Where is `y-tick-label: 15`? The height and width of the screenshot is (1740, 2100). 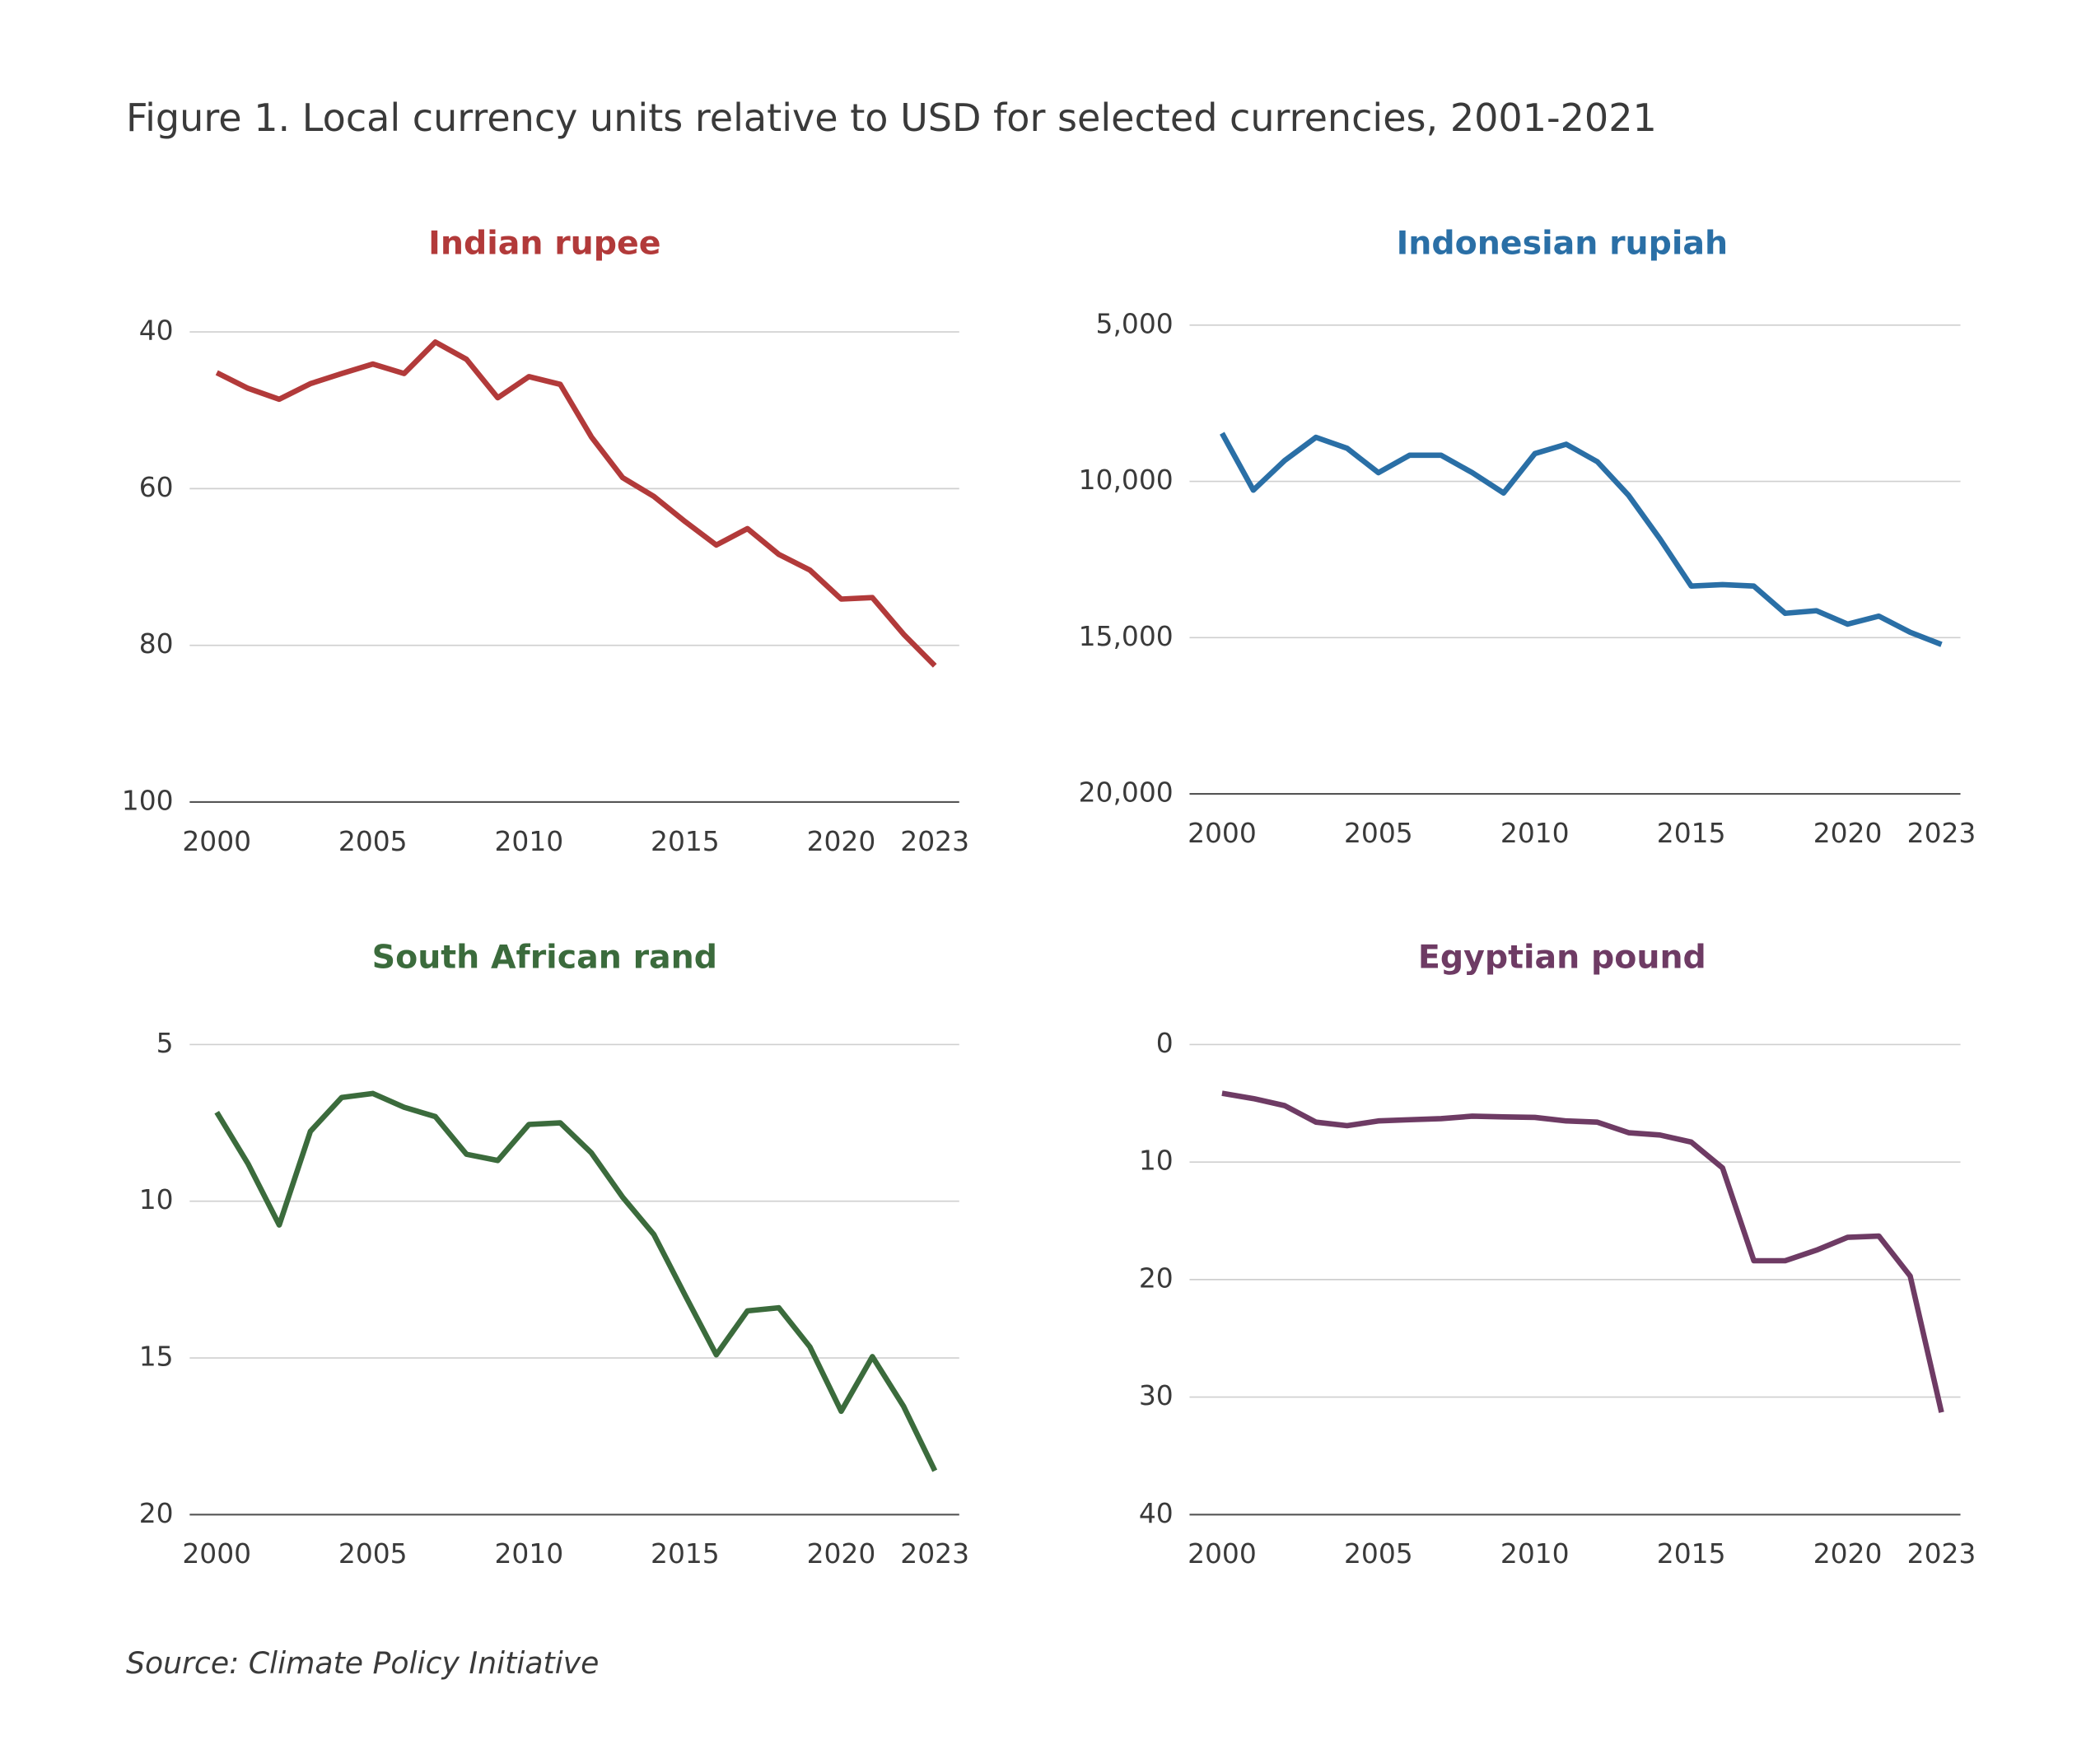
y-tick-label: 15 is located at coordinates (156, 1357).